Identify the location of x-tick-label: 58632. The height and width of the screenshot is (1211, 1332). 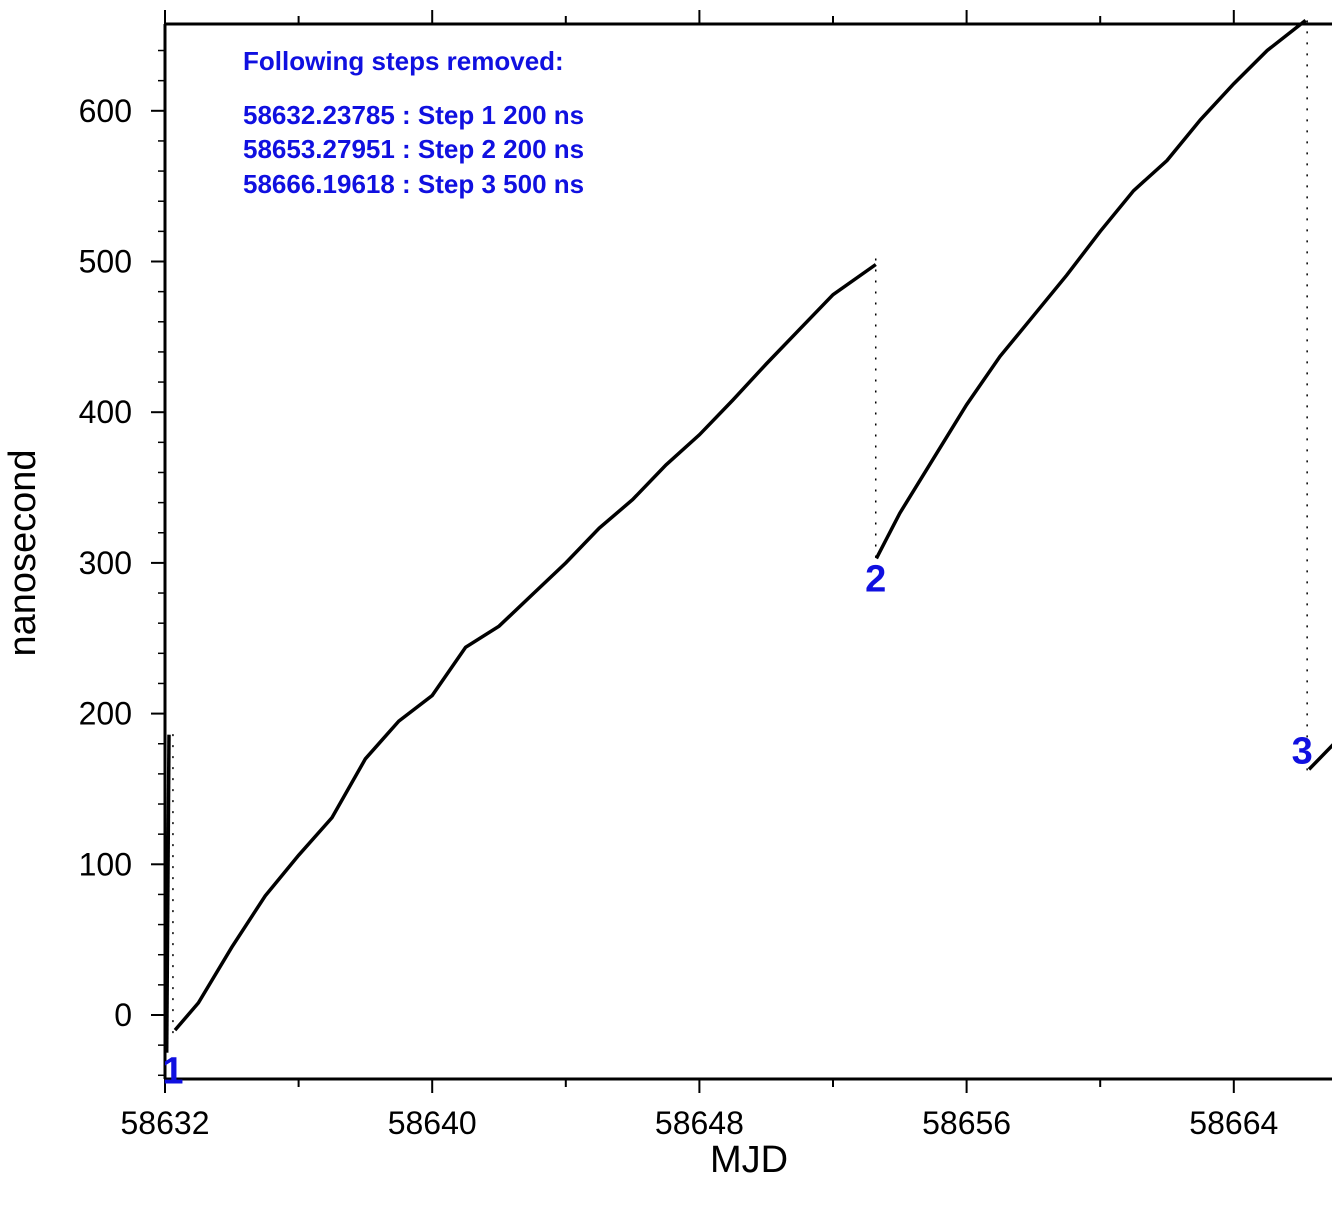
(165, 1123).